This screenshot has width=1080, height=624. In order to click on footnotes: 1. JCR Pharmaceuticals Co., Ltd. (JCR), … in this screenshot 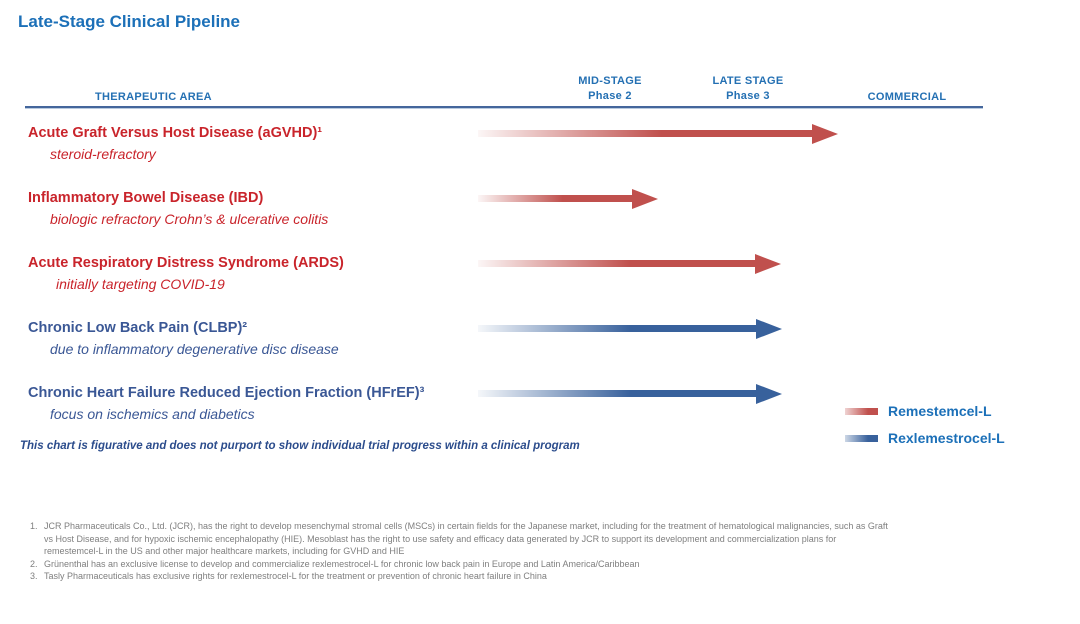, I will do `click(461, 551)`.